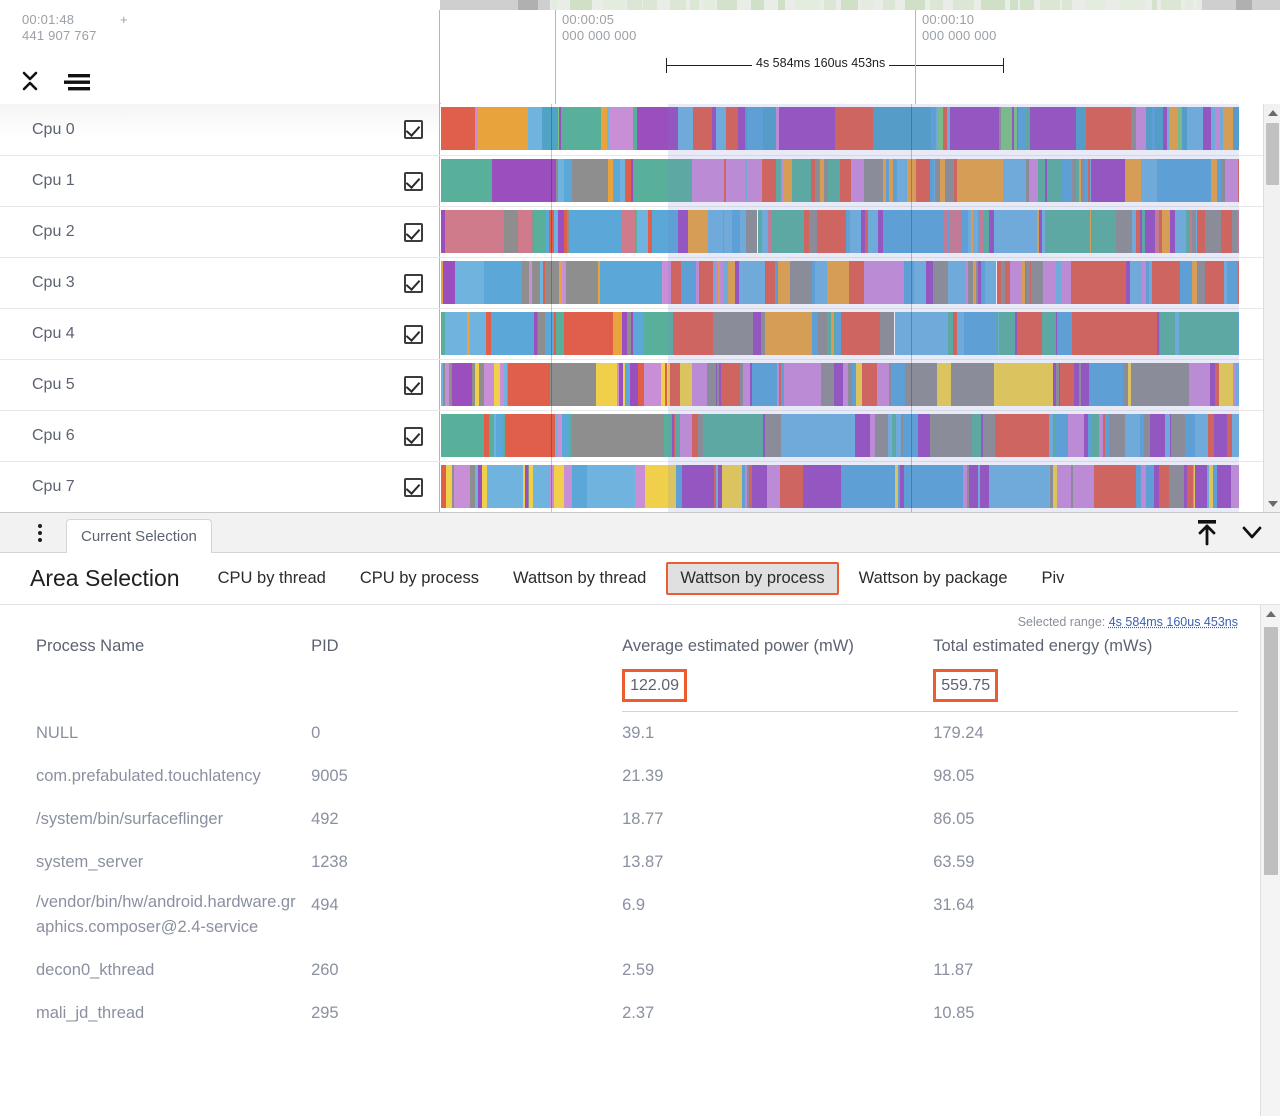  What do you see at coordinates (1173, 622) in the screenshot?
I see `selected-range-value: 4s 584ms 160us 453ns` at bounding box center [1173, 622].